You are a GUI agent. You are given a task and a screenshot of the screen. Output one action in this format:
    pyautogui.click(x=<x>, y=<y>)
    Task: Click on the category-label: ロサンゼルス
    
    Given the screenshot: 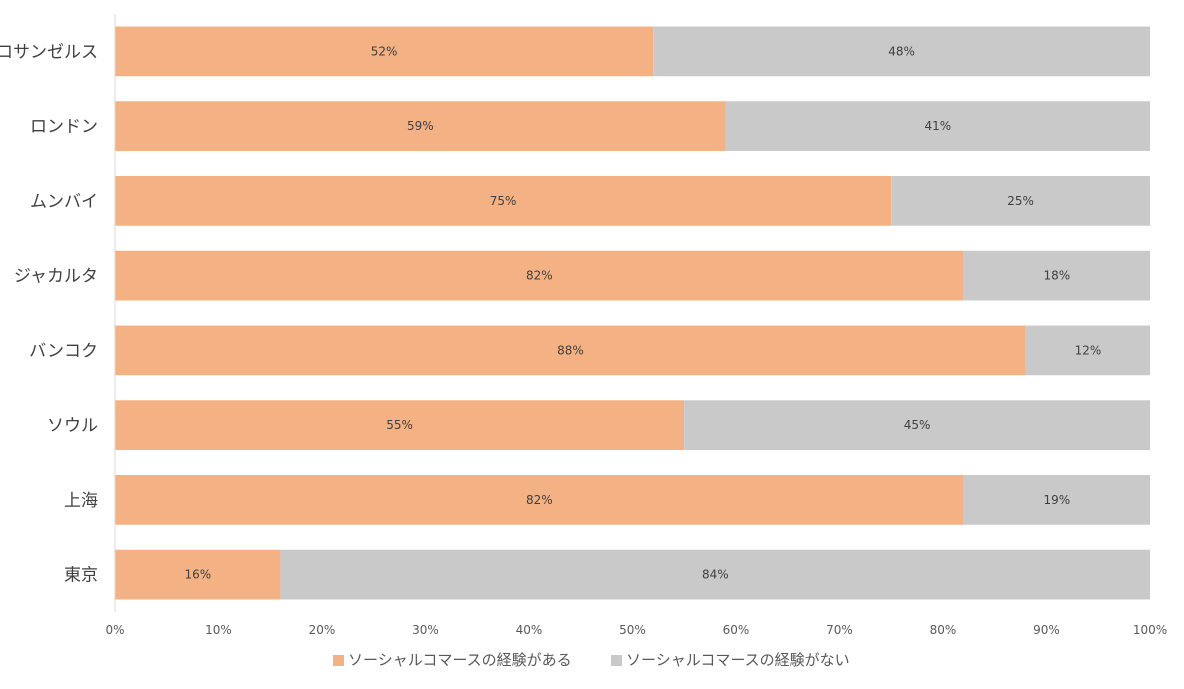 What is the action you would take?
    pyautogui.click(x=49, y=52)
    